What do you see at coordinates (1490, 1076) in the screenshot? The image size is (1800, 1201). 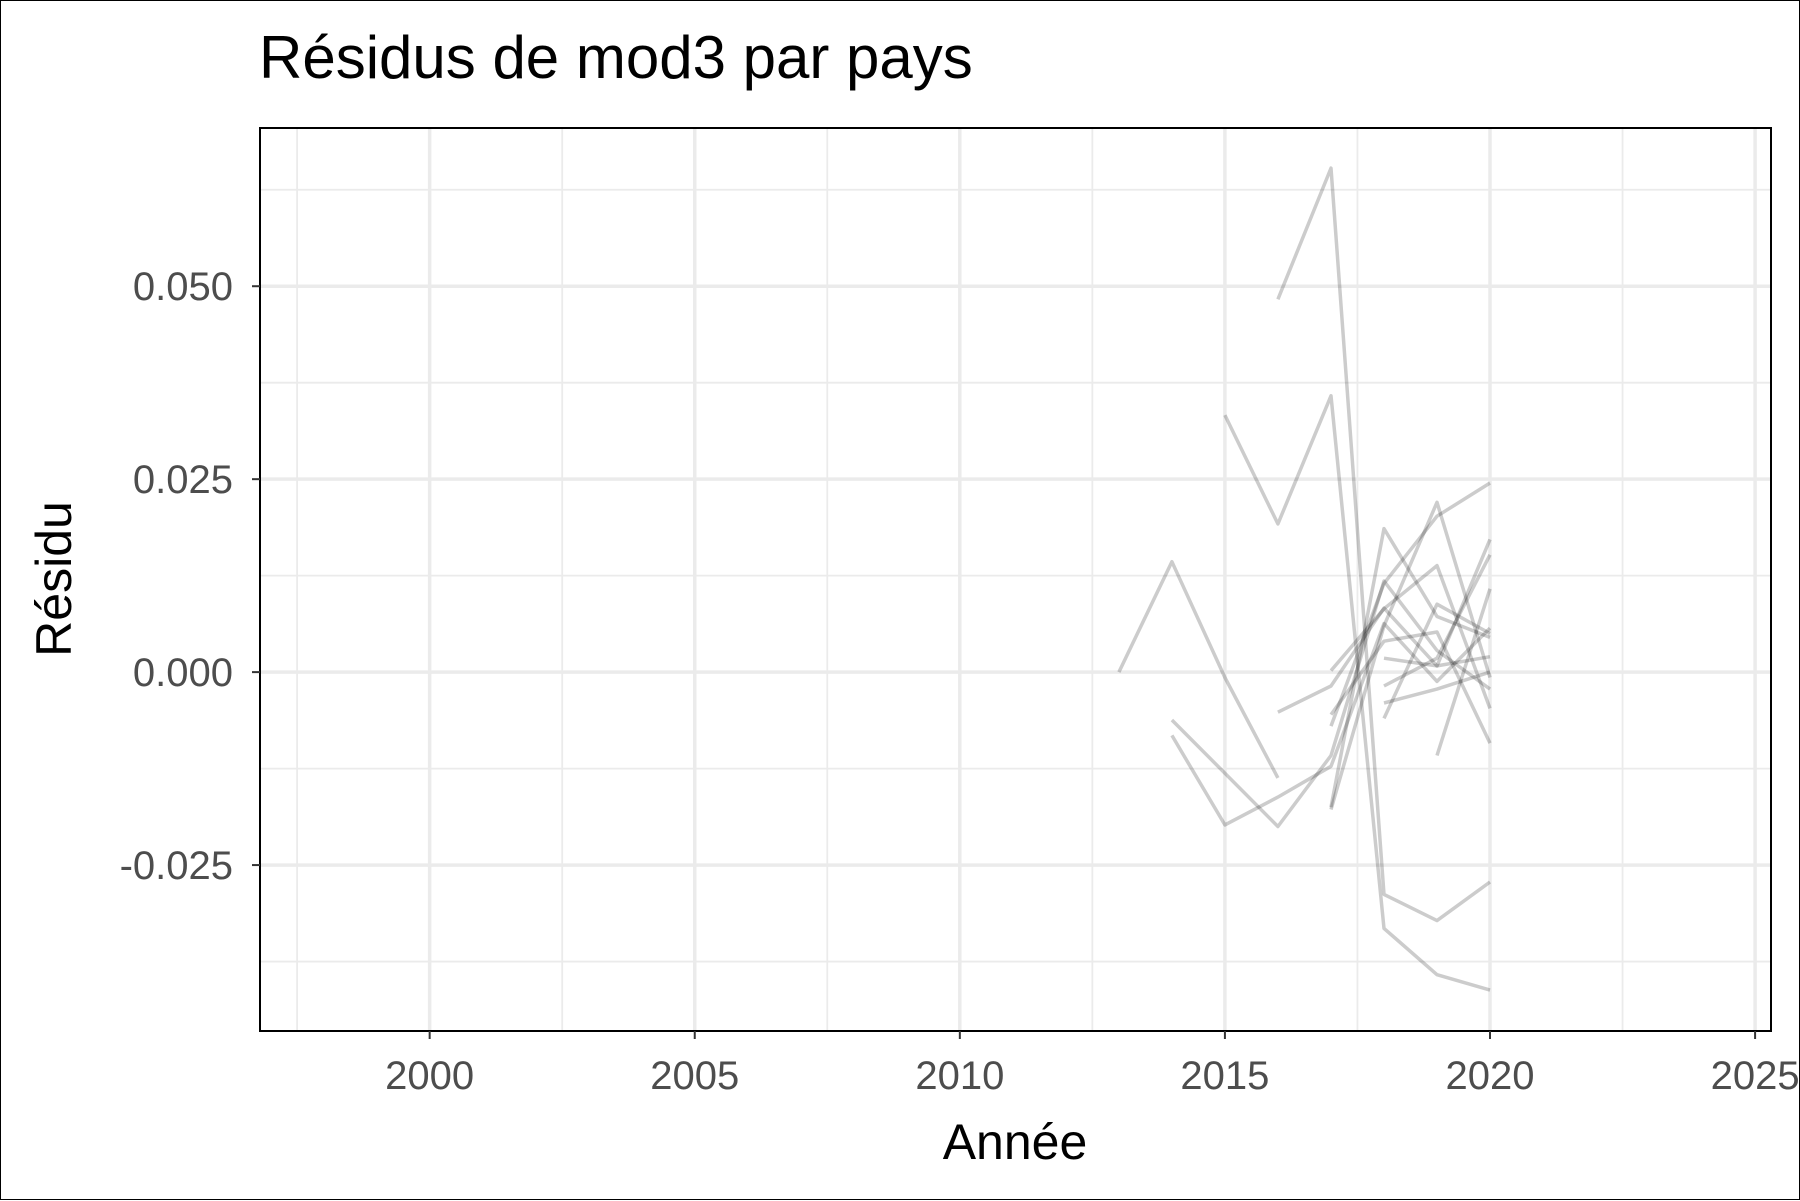 I see `x-tick-label: 2020` at bounding box center [1490, 1076].